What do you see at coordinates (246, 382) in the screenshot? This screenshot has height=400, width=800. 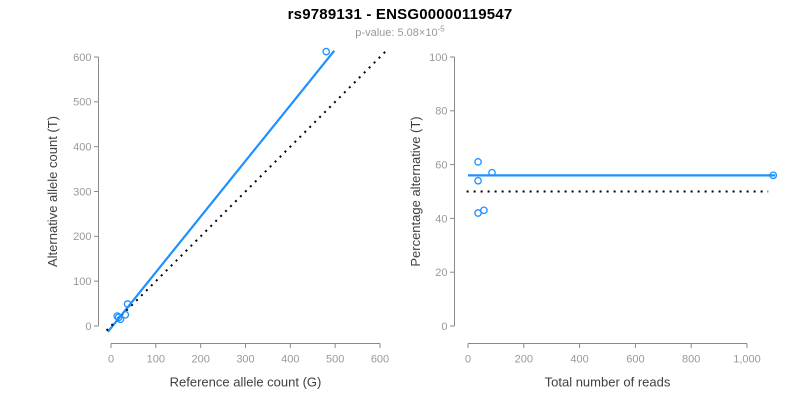 I see `x-axis-title: Reference allele count (G)` at bounding box center [246, 382].